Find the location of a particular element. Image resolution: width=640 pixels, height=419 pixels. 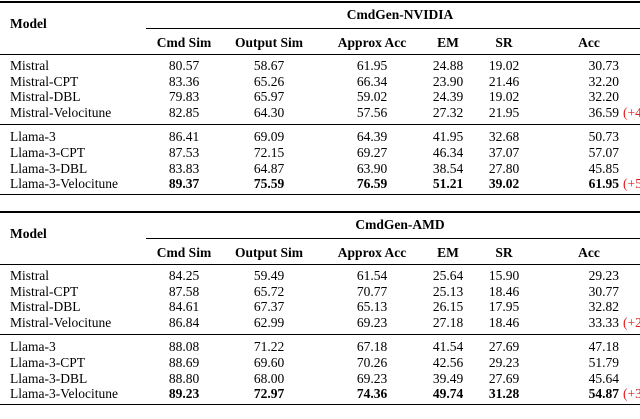

section-top-rule is located at coordinates (320, 212).